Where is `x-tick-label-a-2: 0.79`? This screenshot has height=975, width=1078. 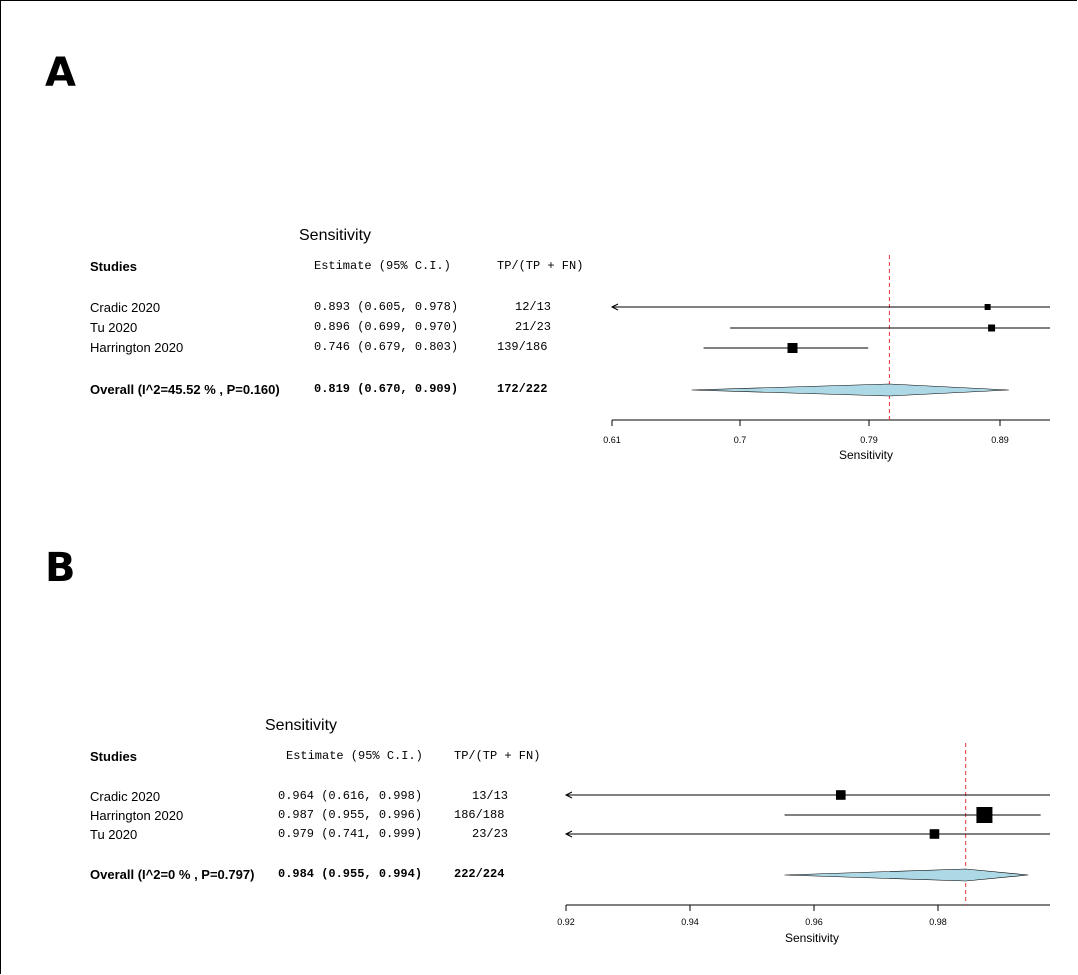
x-tick-label-a-2: 0.79 is located at coordinates (869, 440).